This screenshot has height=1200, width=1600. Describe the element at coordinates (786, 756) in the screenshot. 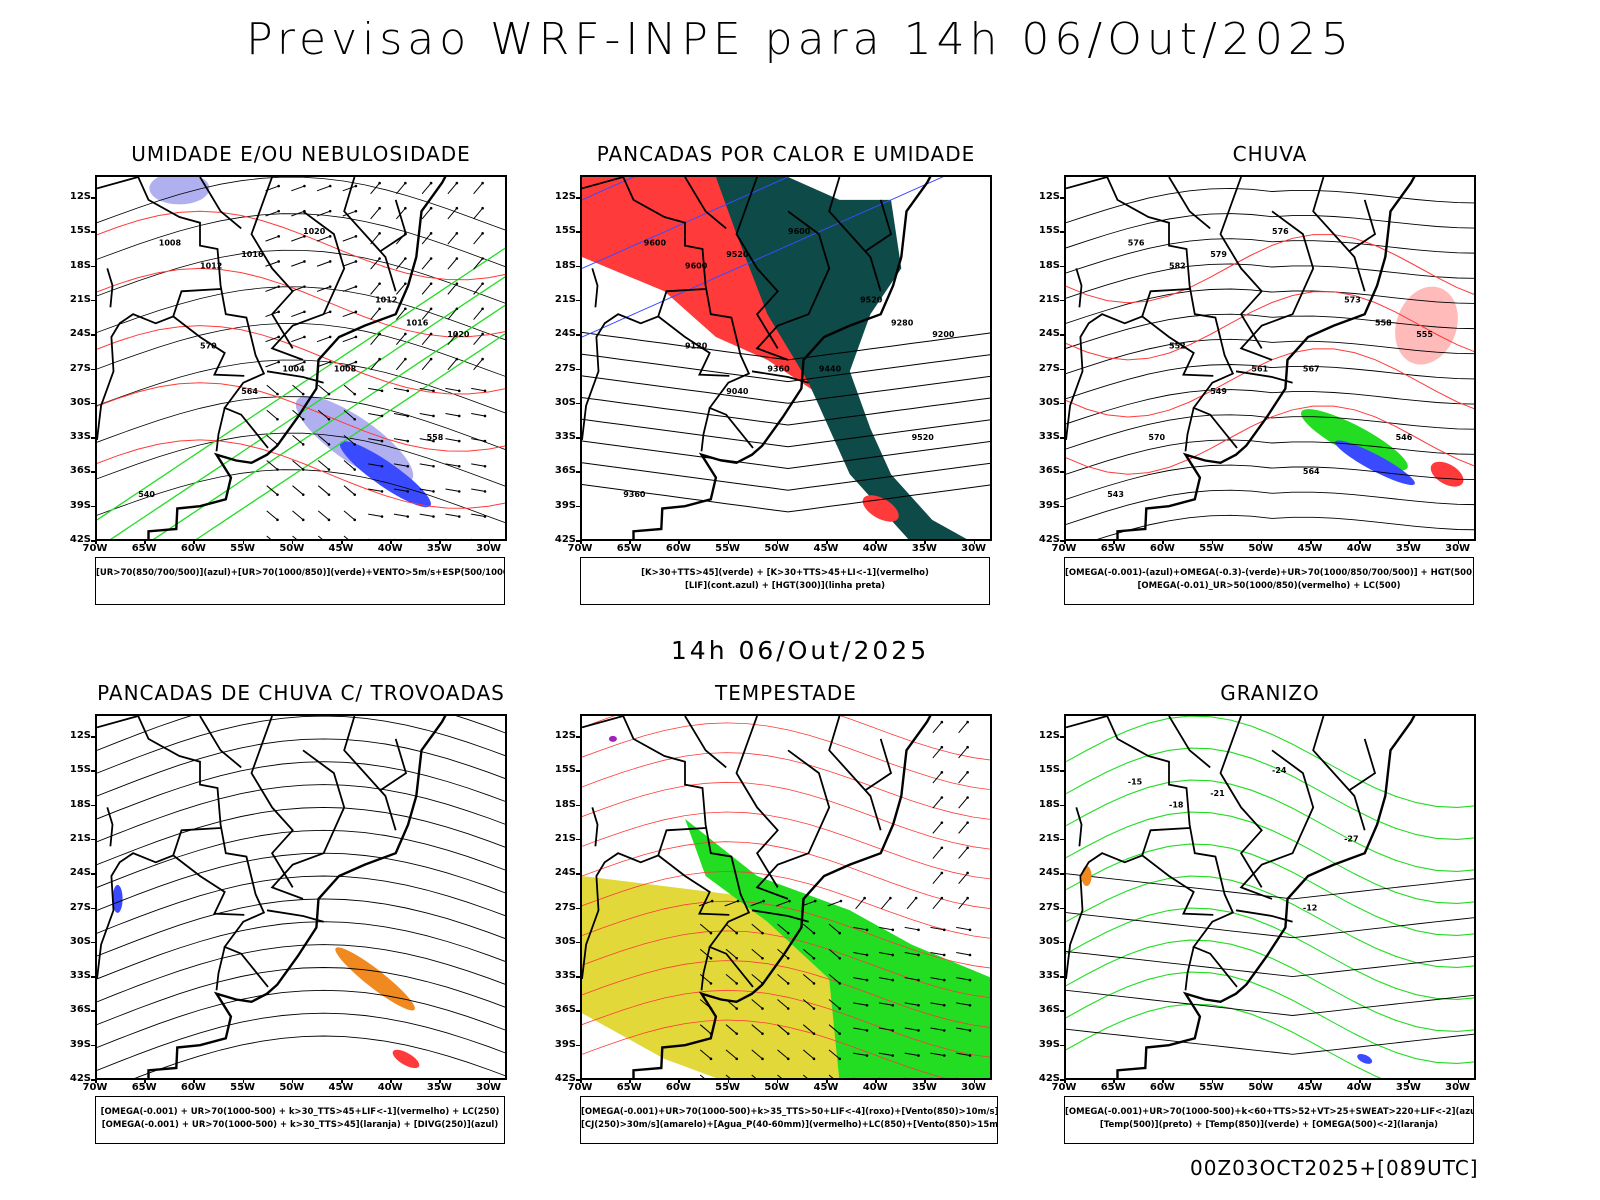

I see `lc-850-red` at that location.